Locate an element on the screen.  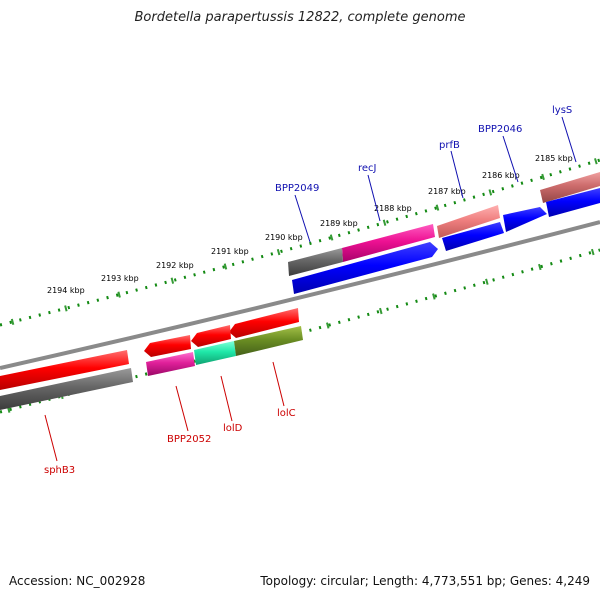
gene-BPP2046 is located at coordinates (525, 219).